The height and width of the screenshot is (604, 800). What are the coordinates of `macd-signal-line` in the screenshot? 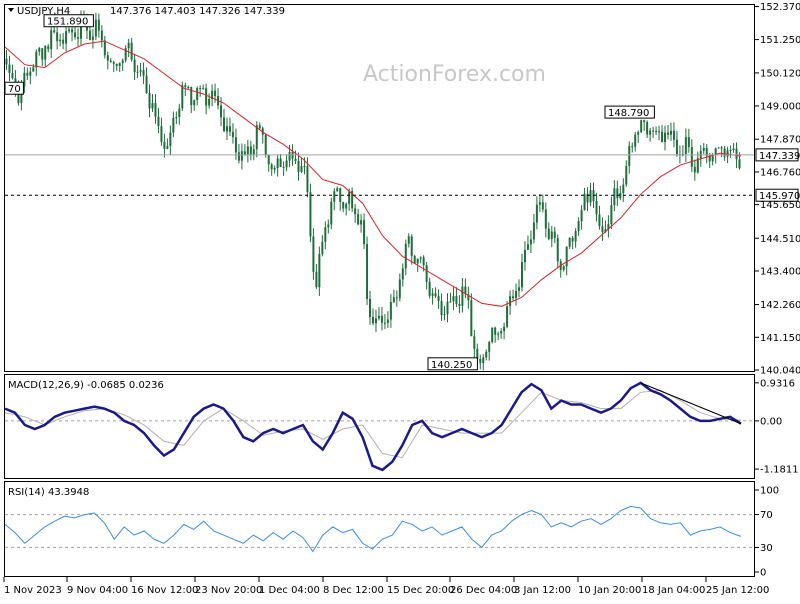 It's located at (373, 423).